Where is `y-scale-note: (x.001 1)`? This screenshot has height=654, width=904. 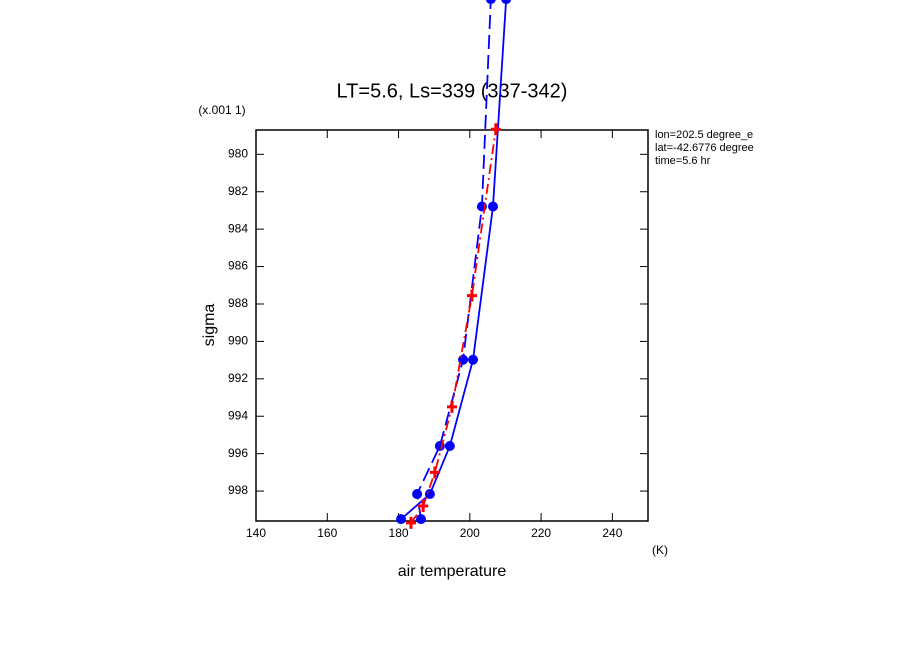
y-scale-note: (x.001 1) is located at coordinates (221, 110).